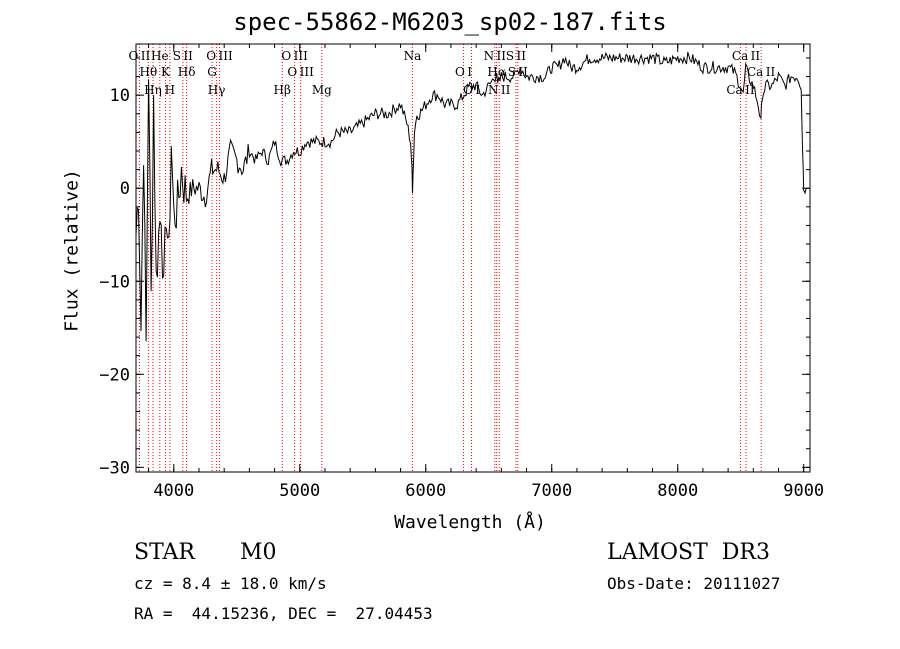 The height and width of the screenshot is (649, 900). Describe the element at coordinates (217, 90) in the screenshot. I see `spectral-line-label: Hγ` at that location.